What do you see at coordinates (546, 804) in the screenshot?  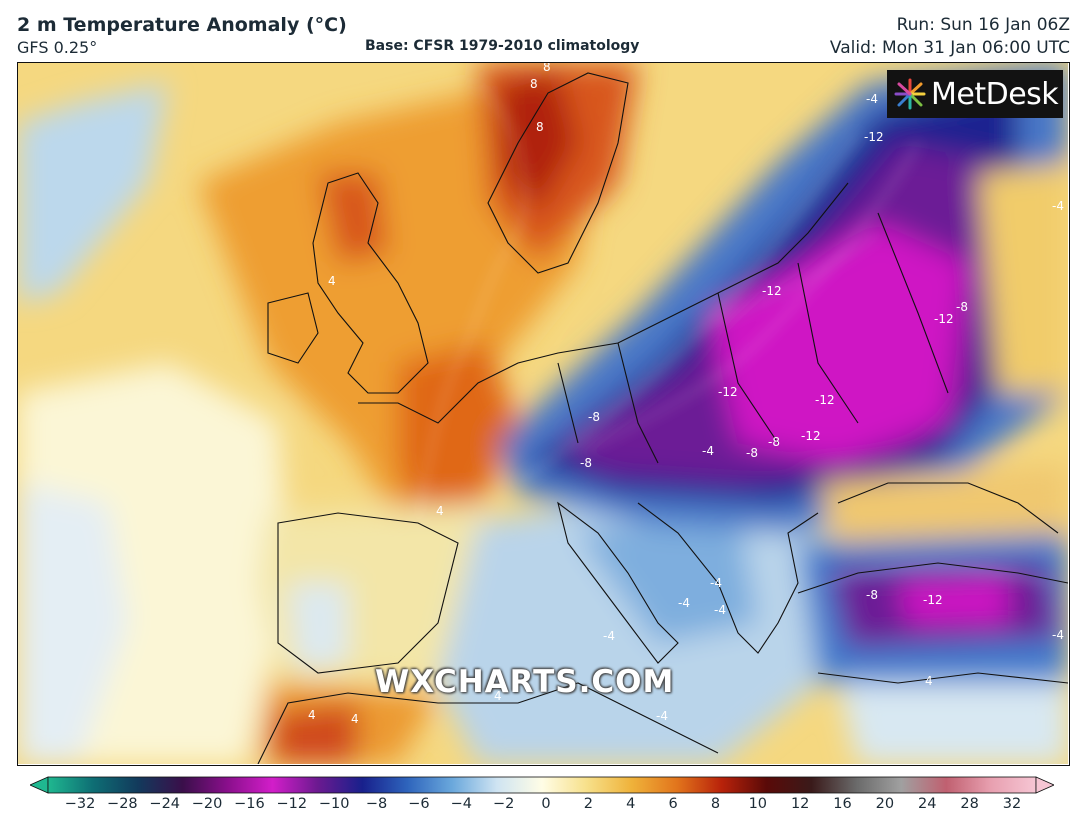 I see `colorbar-tick-label: 0` at bounding box center [546, 804].